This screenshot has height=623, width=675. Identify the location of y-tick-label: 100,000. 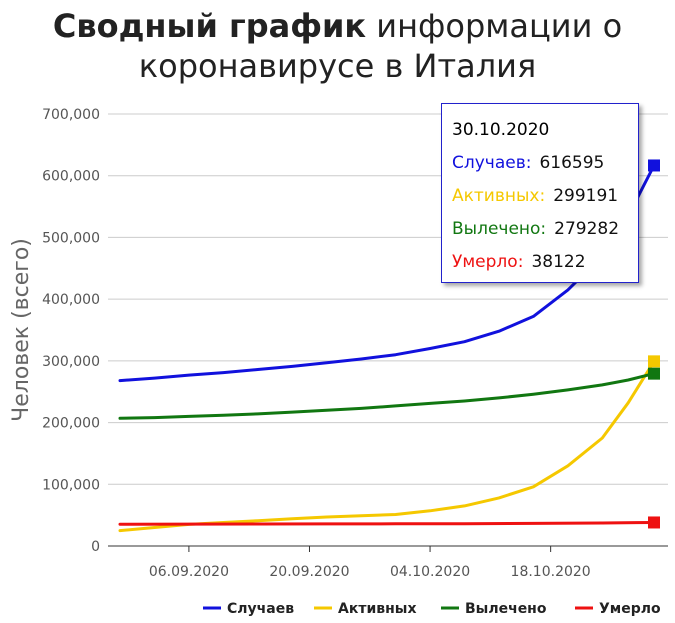
(71, 485).